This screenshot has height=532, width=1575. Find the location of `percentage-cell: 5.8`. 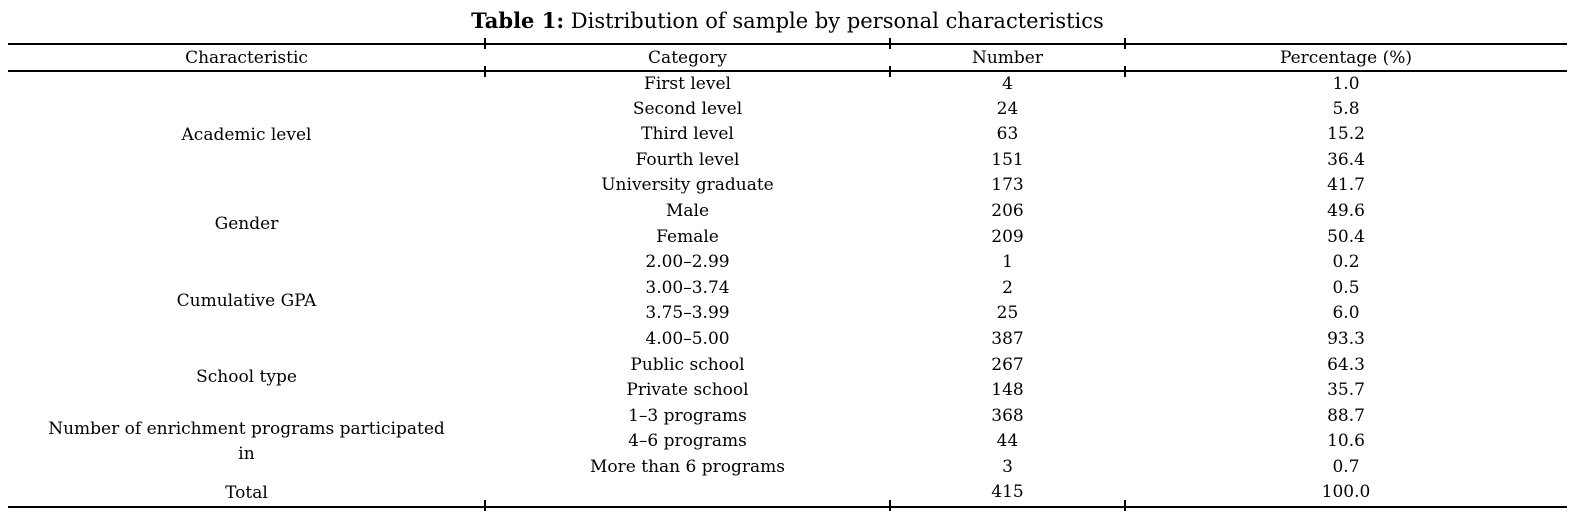

percentage-cell: 5.8 is located at coordinates (1346, 108).